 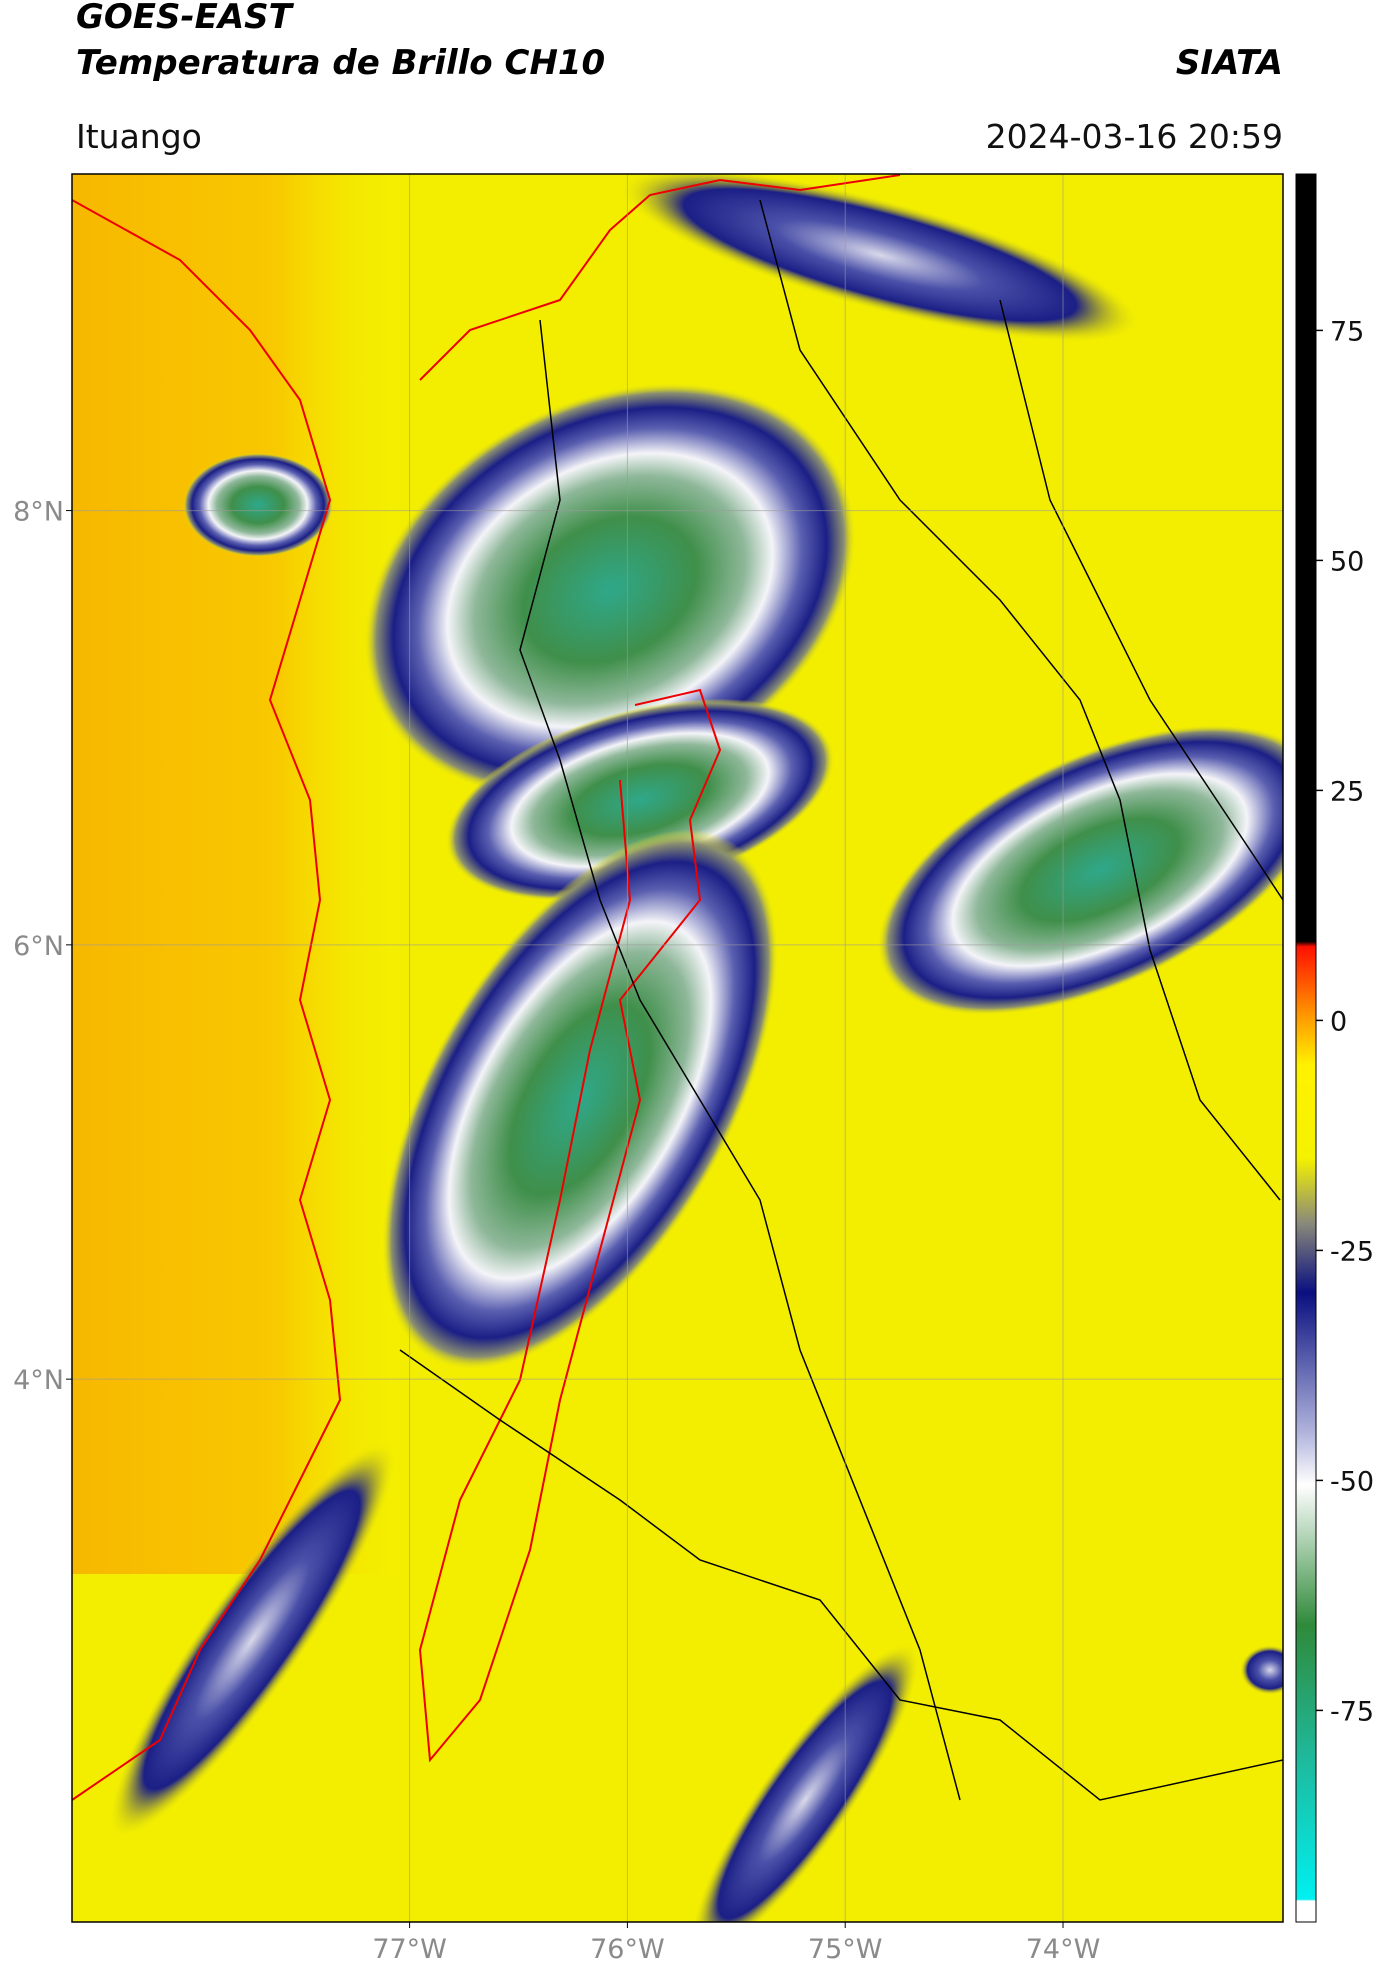 What do you see at coordinates (1352, 1481) in the screenshot?
I see `colorbar-tick-label: -50` at bounding box center [1352, 1481].